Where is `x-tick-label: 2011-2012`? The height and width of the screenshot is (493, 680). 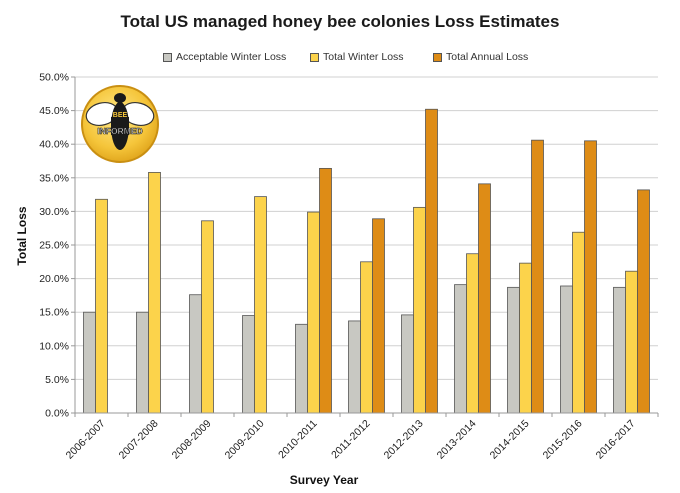
x-tick-label: 2011-2012 is located at coordinates (351, 440).